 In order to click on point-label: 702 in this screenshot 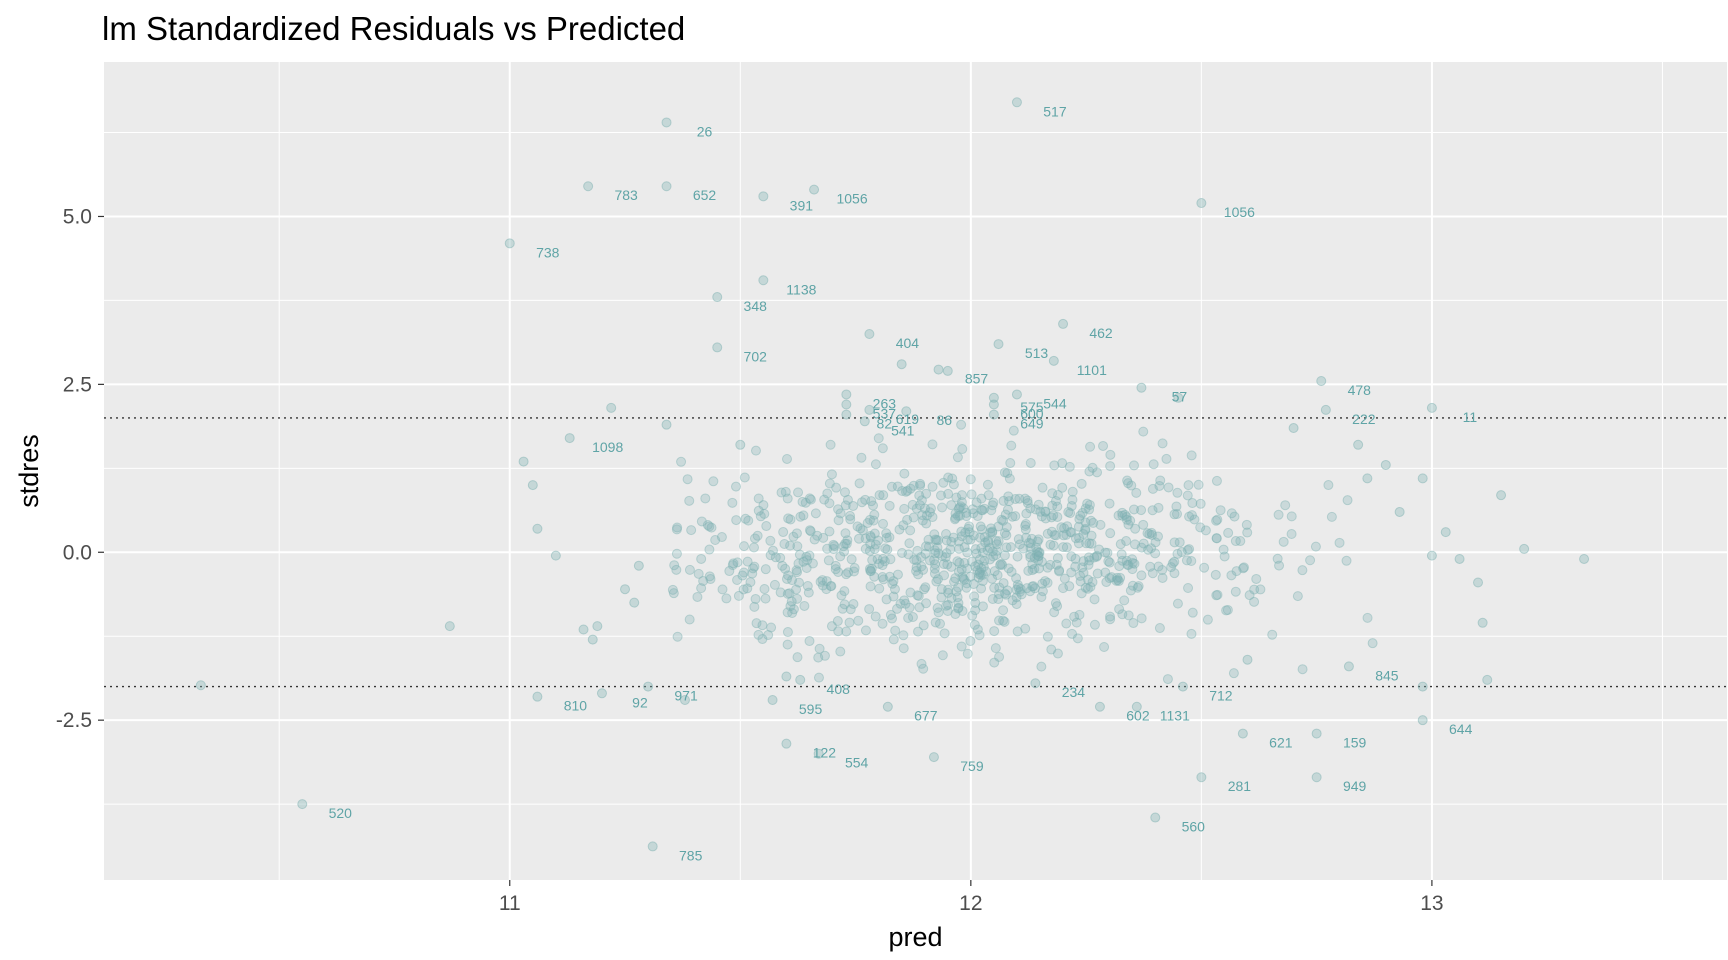, I will do `click(756, 356)`.